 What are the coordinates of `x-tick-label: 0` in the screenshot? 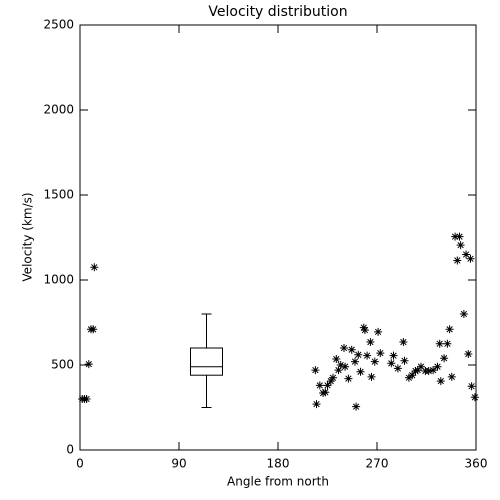 It's located at (80, 464).